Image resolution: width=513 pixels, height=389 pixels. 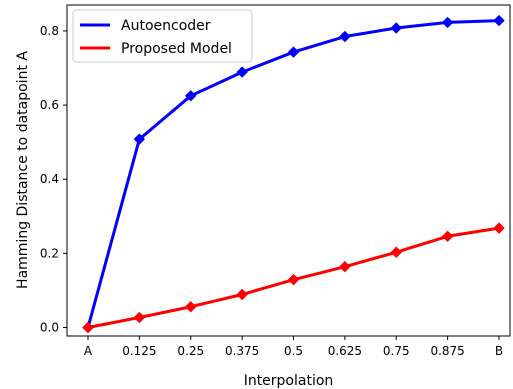 I want to click on x-tick-label-4: 0.5, so click(x=293, y=351).